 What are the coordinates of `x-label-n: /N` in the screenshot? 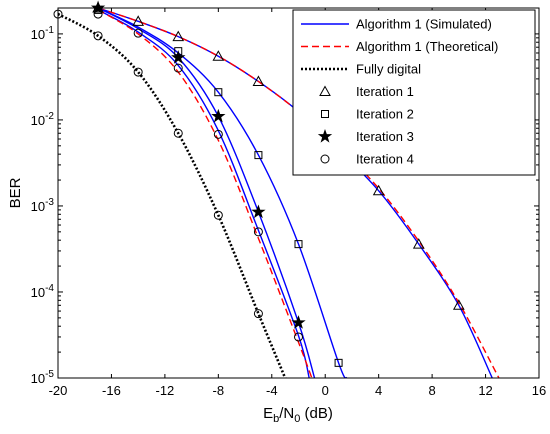 It's located at (286, 413).